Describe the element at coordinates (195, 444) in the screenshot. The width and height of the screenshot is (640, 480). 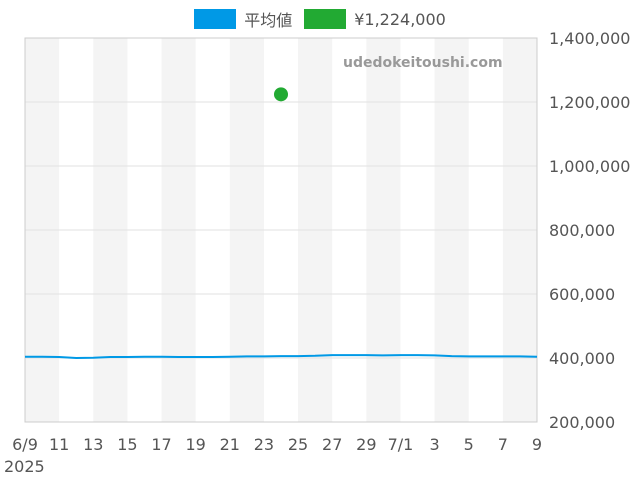
I see `x-tick-label: 19` at that location.